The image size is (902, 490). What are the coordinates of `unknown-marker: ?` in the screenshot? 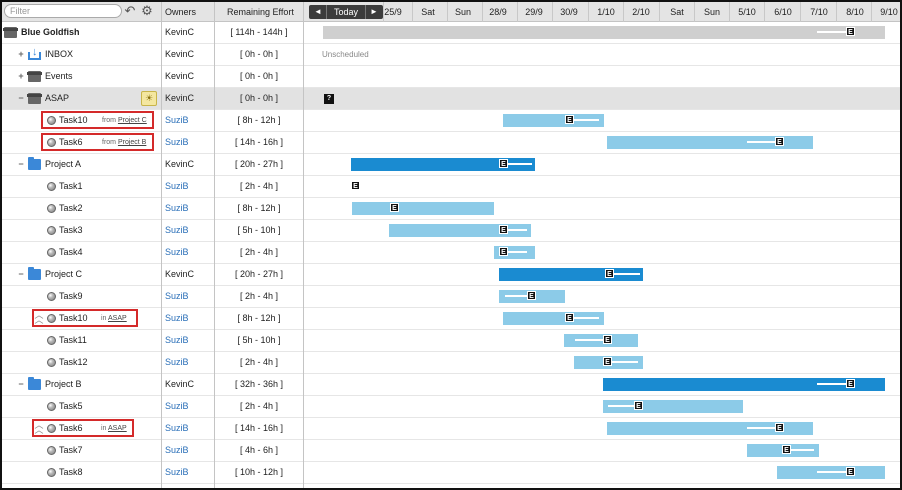 It's located at (329, 99).